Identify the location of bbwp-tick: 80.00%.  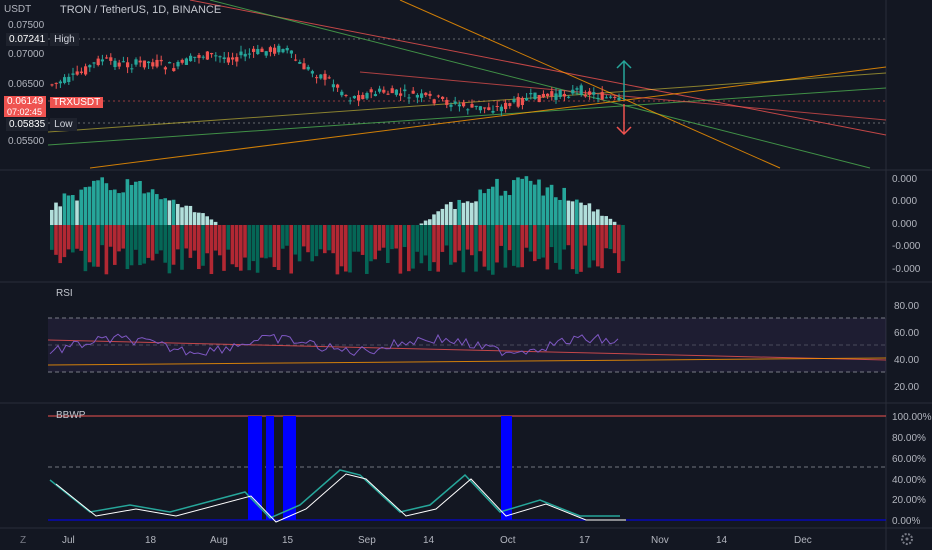
(909, 438).